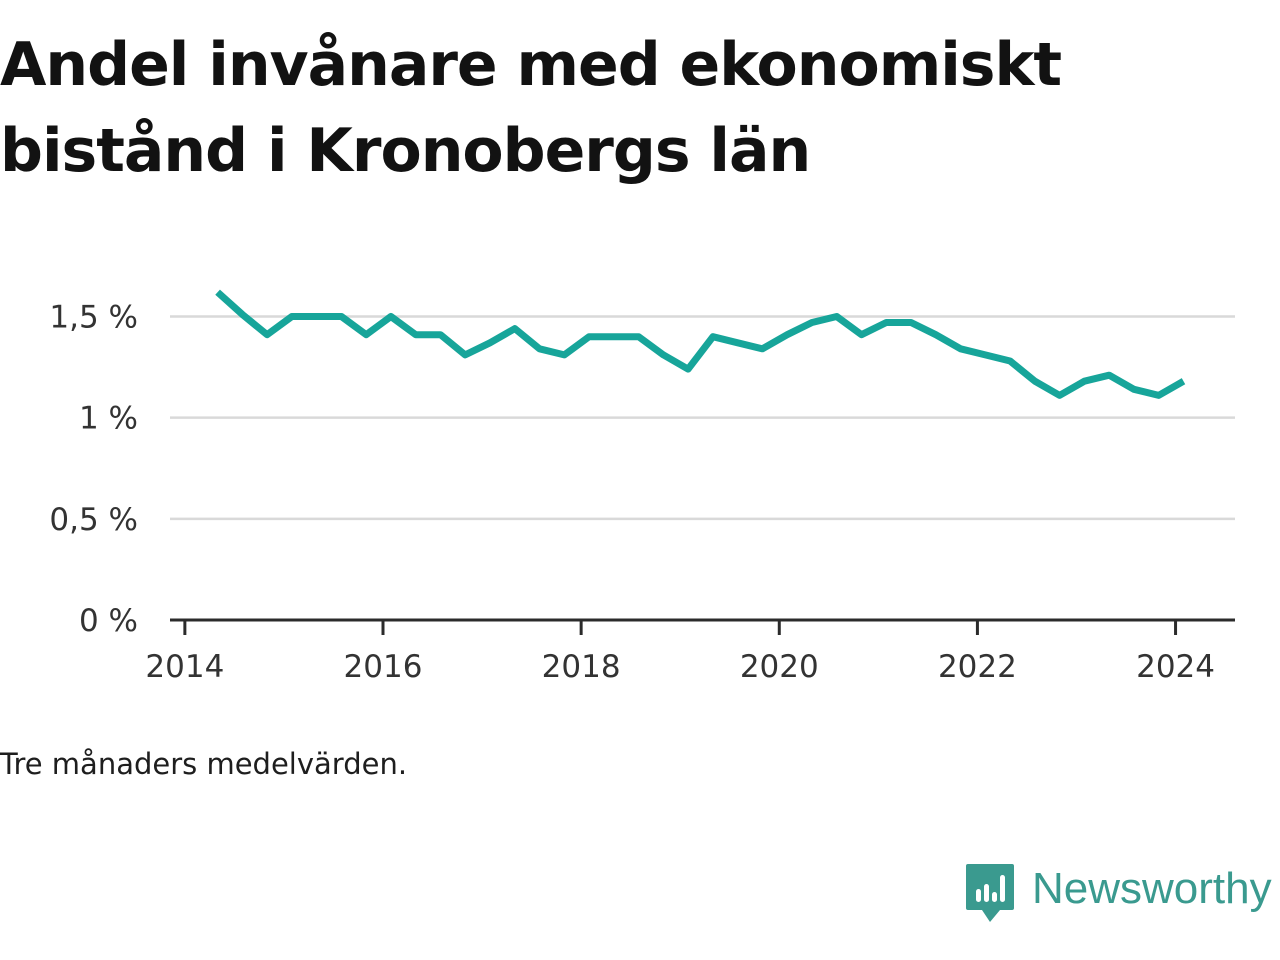 The image size is (1280, 960). I want to click on y-tick-label: 1 %, so click(108, 419).